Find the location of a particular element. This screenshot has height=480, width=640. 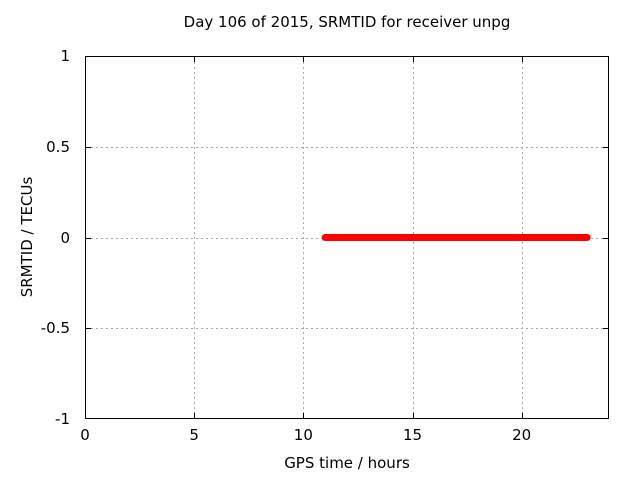

x-tick-label: 20 is located at coordinates (522, 435).